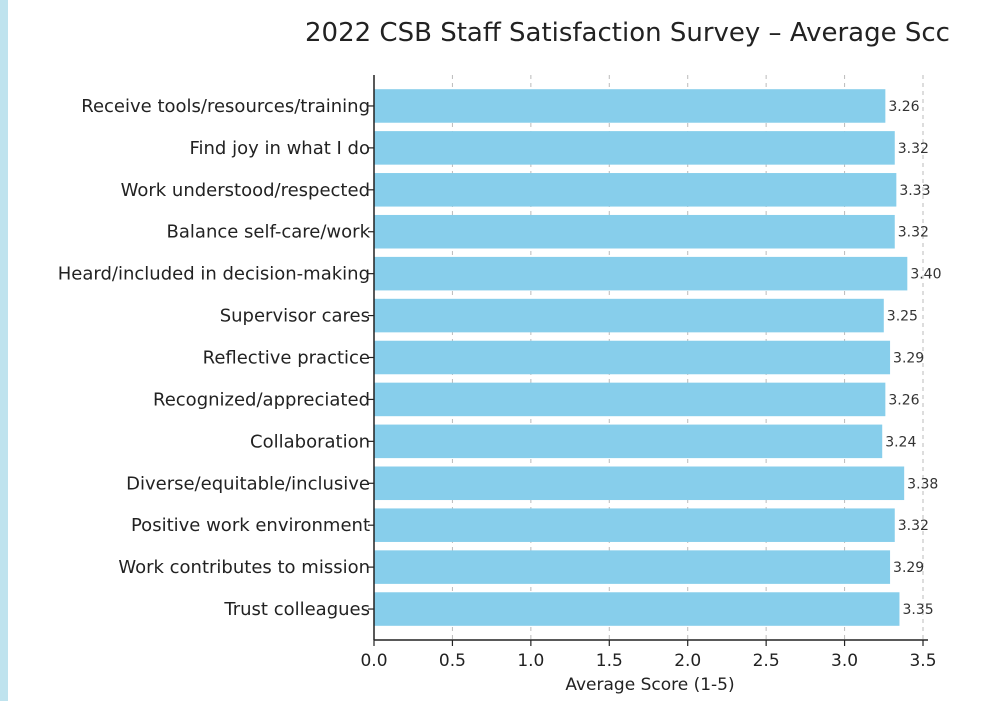 This screenshot has width=983, height=701. Describe the element at coordinates (609, 661) in the screenshot. I see `x-tick-label: 1.5` at that location.